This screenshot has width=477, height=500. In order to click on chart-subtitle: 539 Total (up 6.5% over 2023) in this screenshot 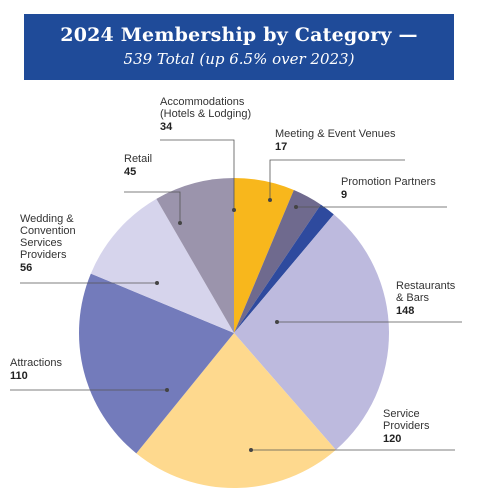, I will do `click(239, 59)`.